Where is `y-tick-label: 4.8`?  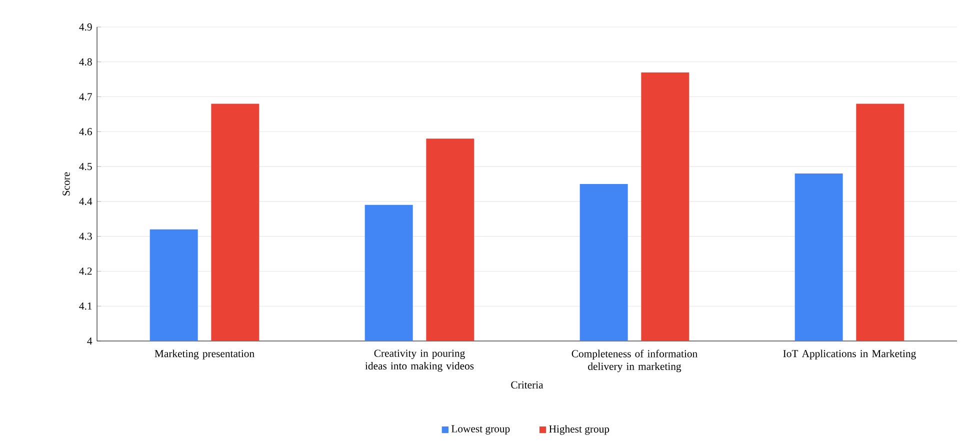
y-tick-label: 4.8 is located at coordinates (85, 62).